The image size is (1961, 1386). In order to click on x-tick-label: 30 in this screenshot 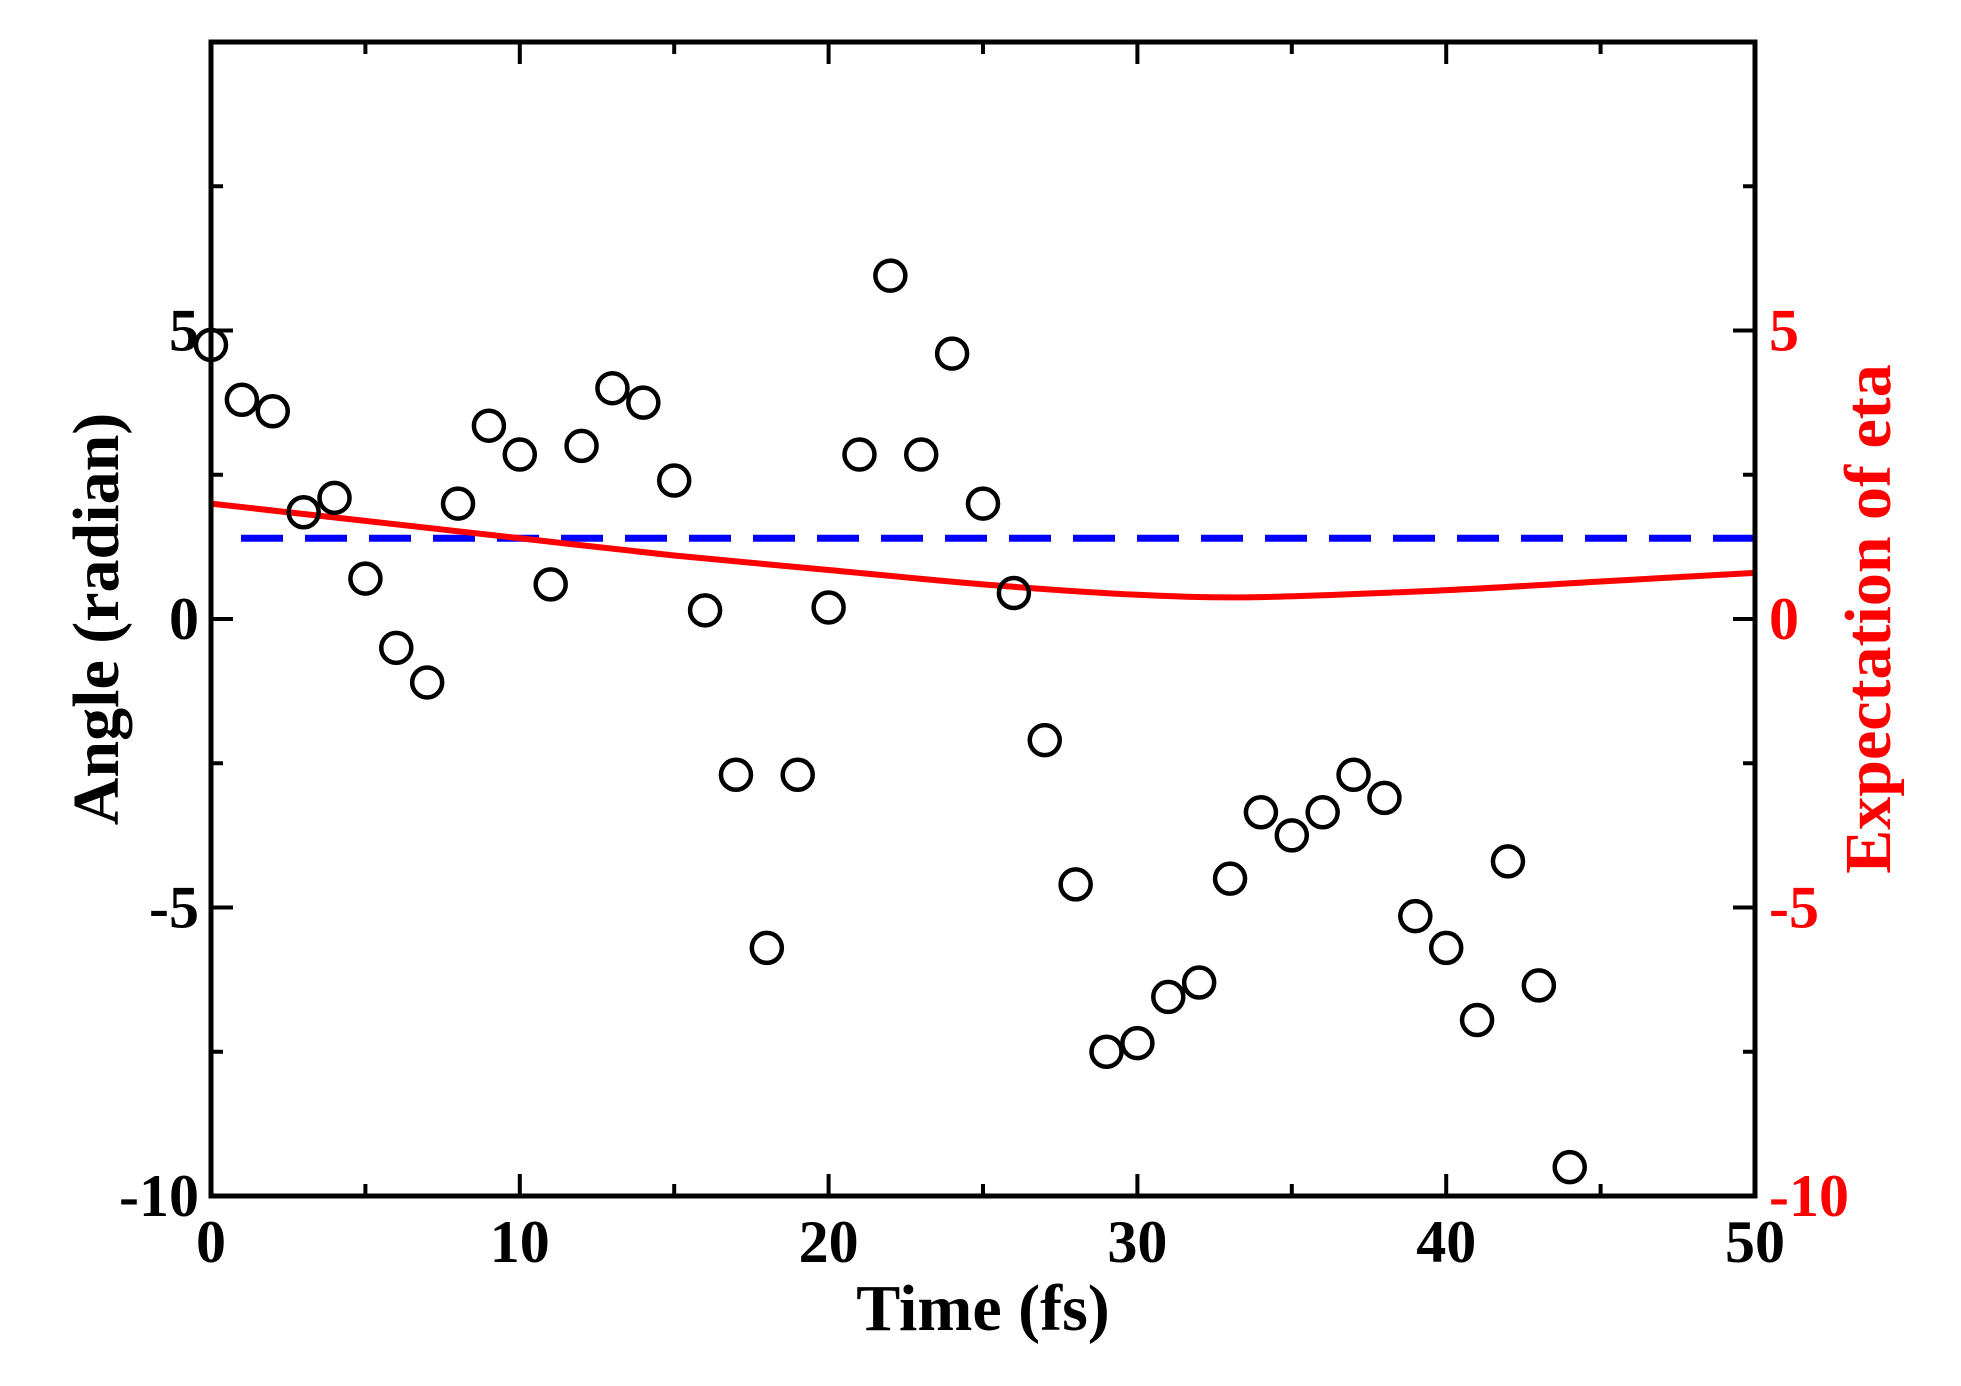, I will do `click(1137, 1242)`.